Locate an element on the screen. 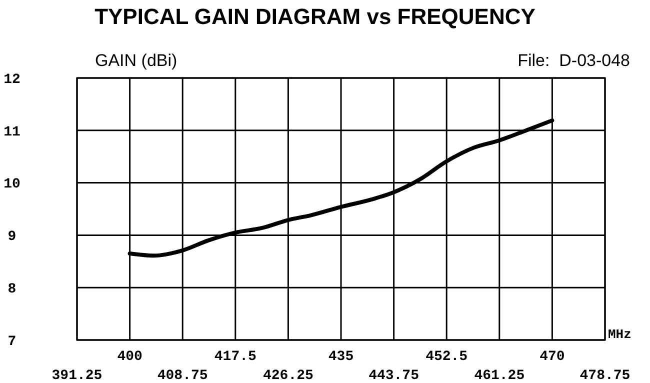 This screenshot has width=650, height=383. x-tick-label: 443.75 is located at coordinates (394, 375).